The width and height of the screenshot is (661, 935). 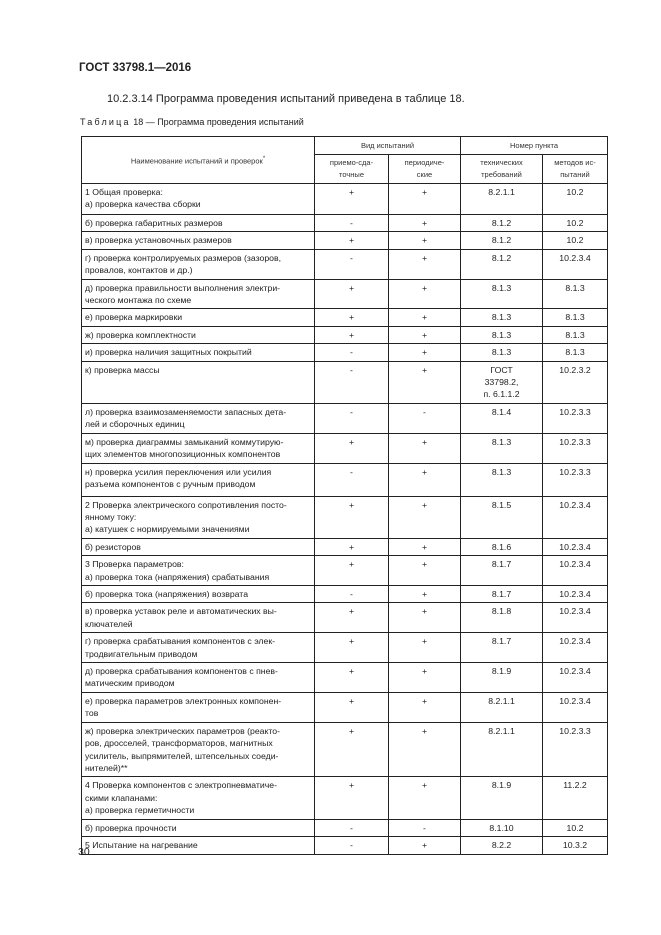 I want to click on header-name: Наименование испытаний и проверок*, so click(x=198, y=160).